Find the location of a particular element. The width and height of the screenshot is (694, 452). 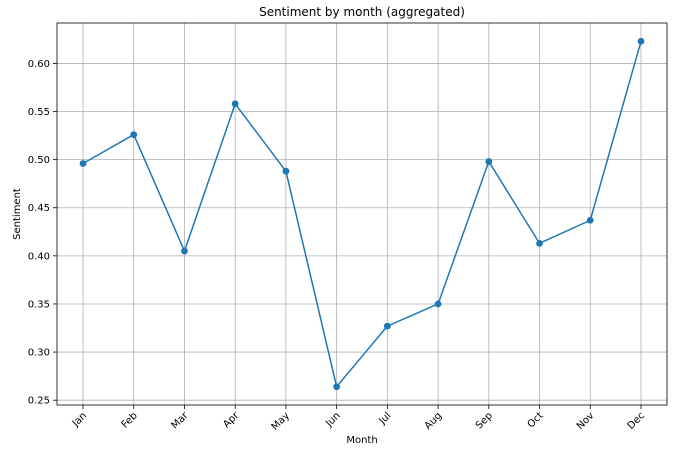

y-tick-label: 0.40 is located at coordinates (39, 256).